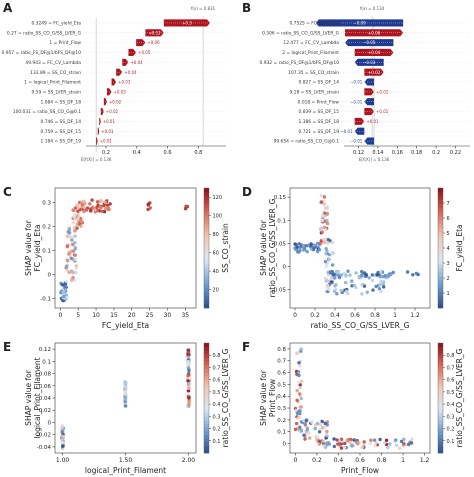 The height and width of the screenshot is (477, 474). Describe the element at coordinates (319, 83) in the screenshot. I see `feature-label: 0.827 = SS_DF_14` at that location.